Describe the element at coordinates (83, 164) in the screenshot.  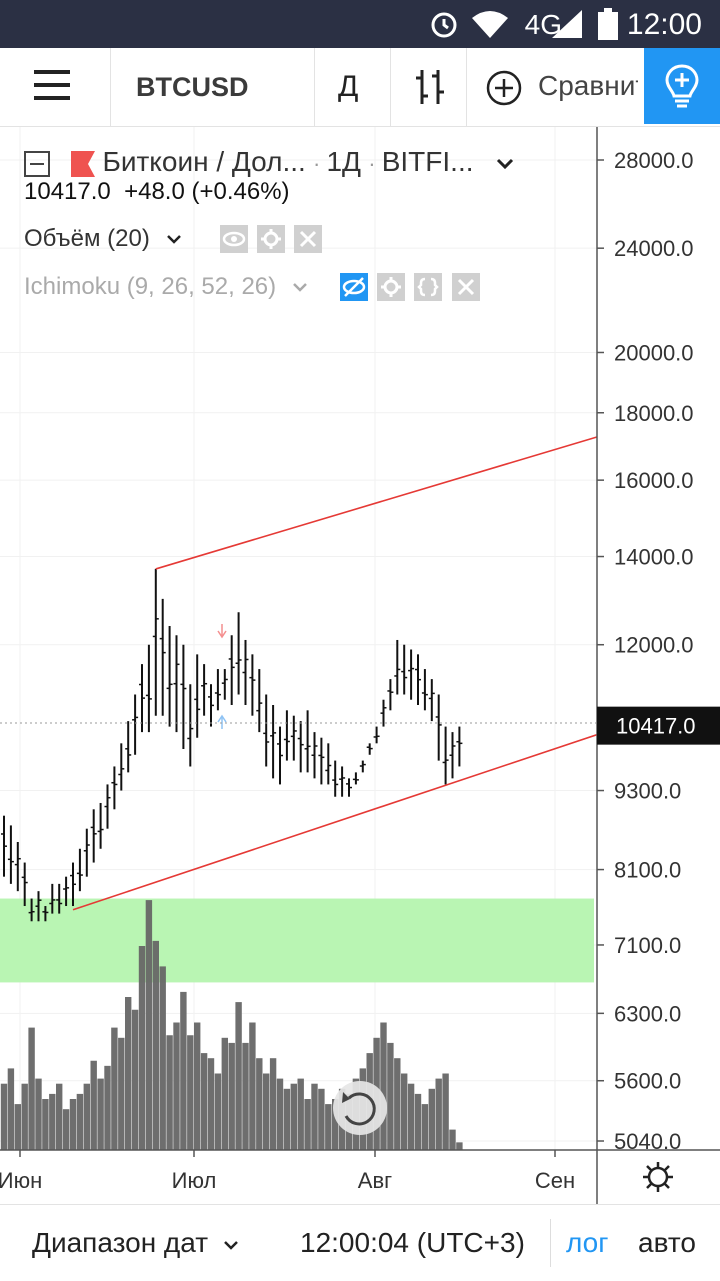
I see `flag-icon` at that location.